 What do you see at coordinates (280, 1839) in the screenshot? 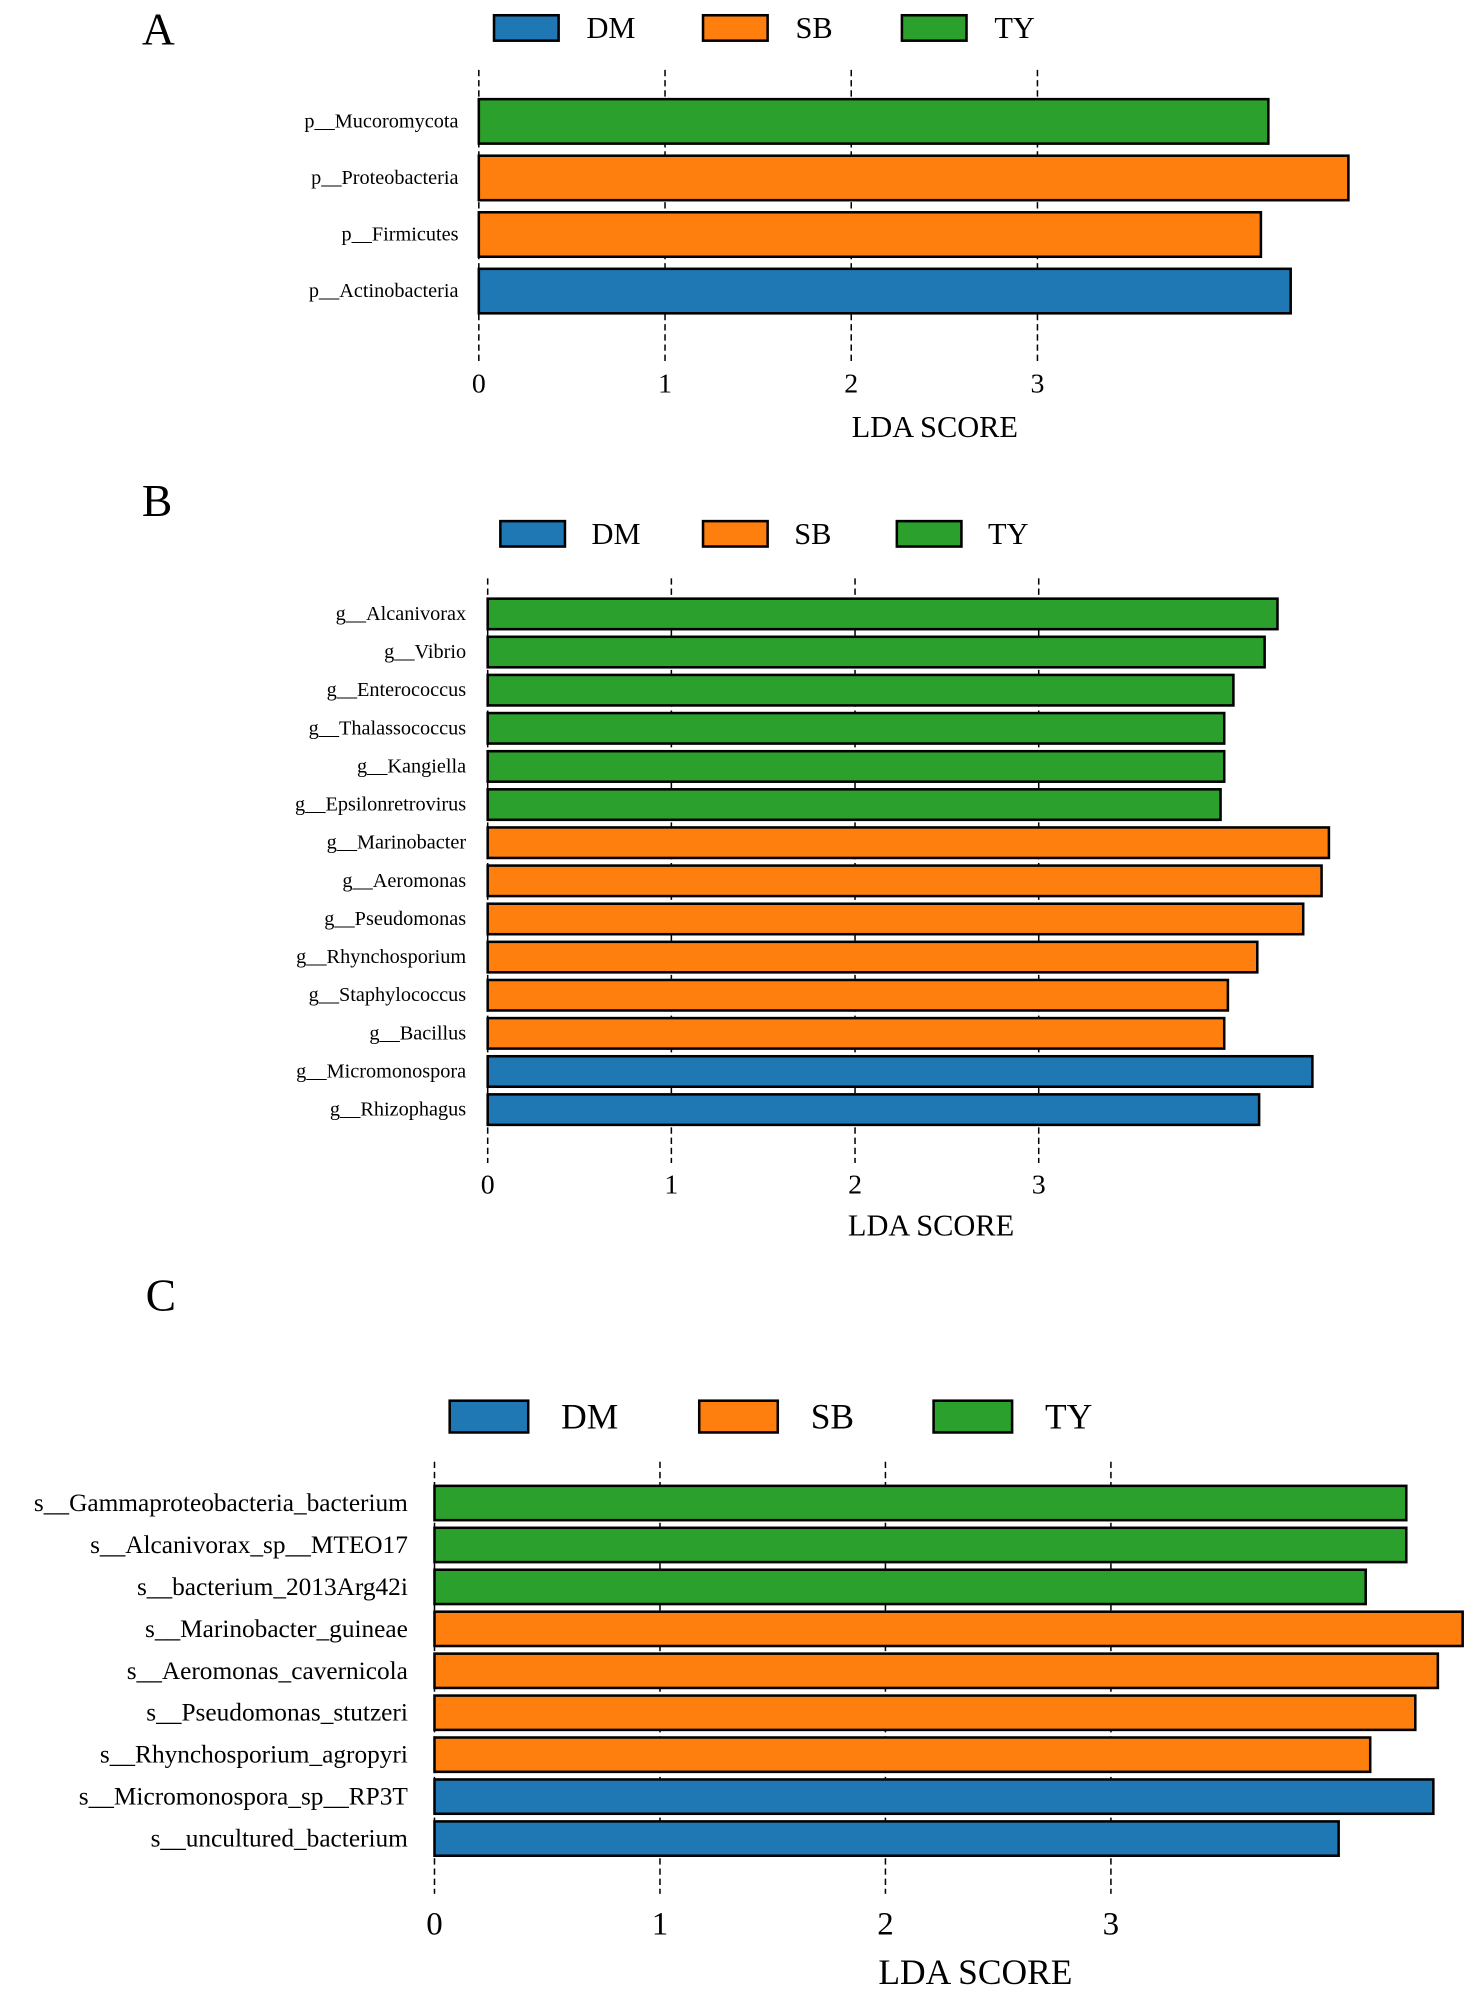
I see `category-label: s__uncultured_bacterium` at bounding box center [280, 1839].